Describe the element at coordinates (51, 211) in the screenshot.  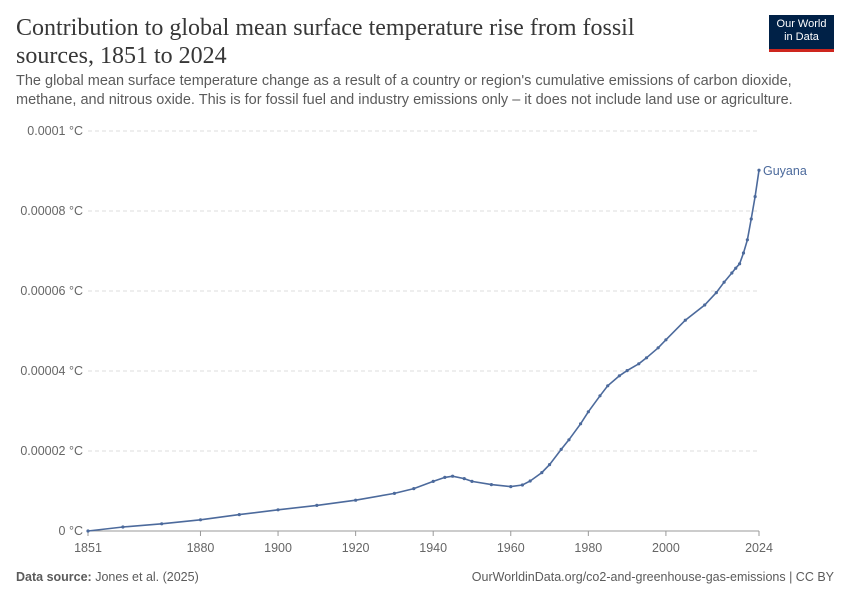
I see `y-tick-label: 0.00008 °C` at that location.